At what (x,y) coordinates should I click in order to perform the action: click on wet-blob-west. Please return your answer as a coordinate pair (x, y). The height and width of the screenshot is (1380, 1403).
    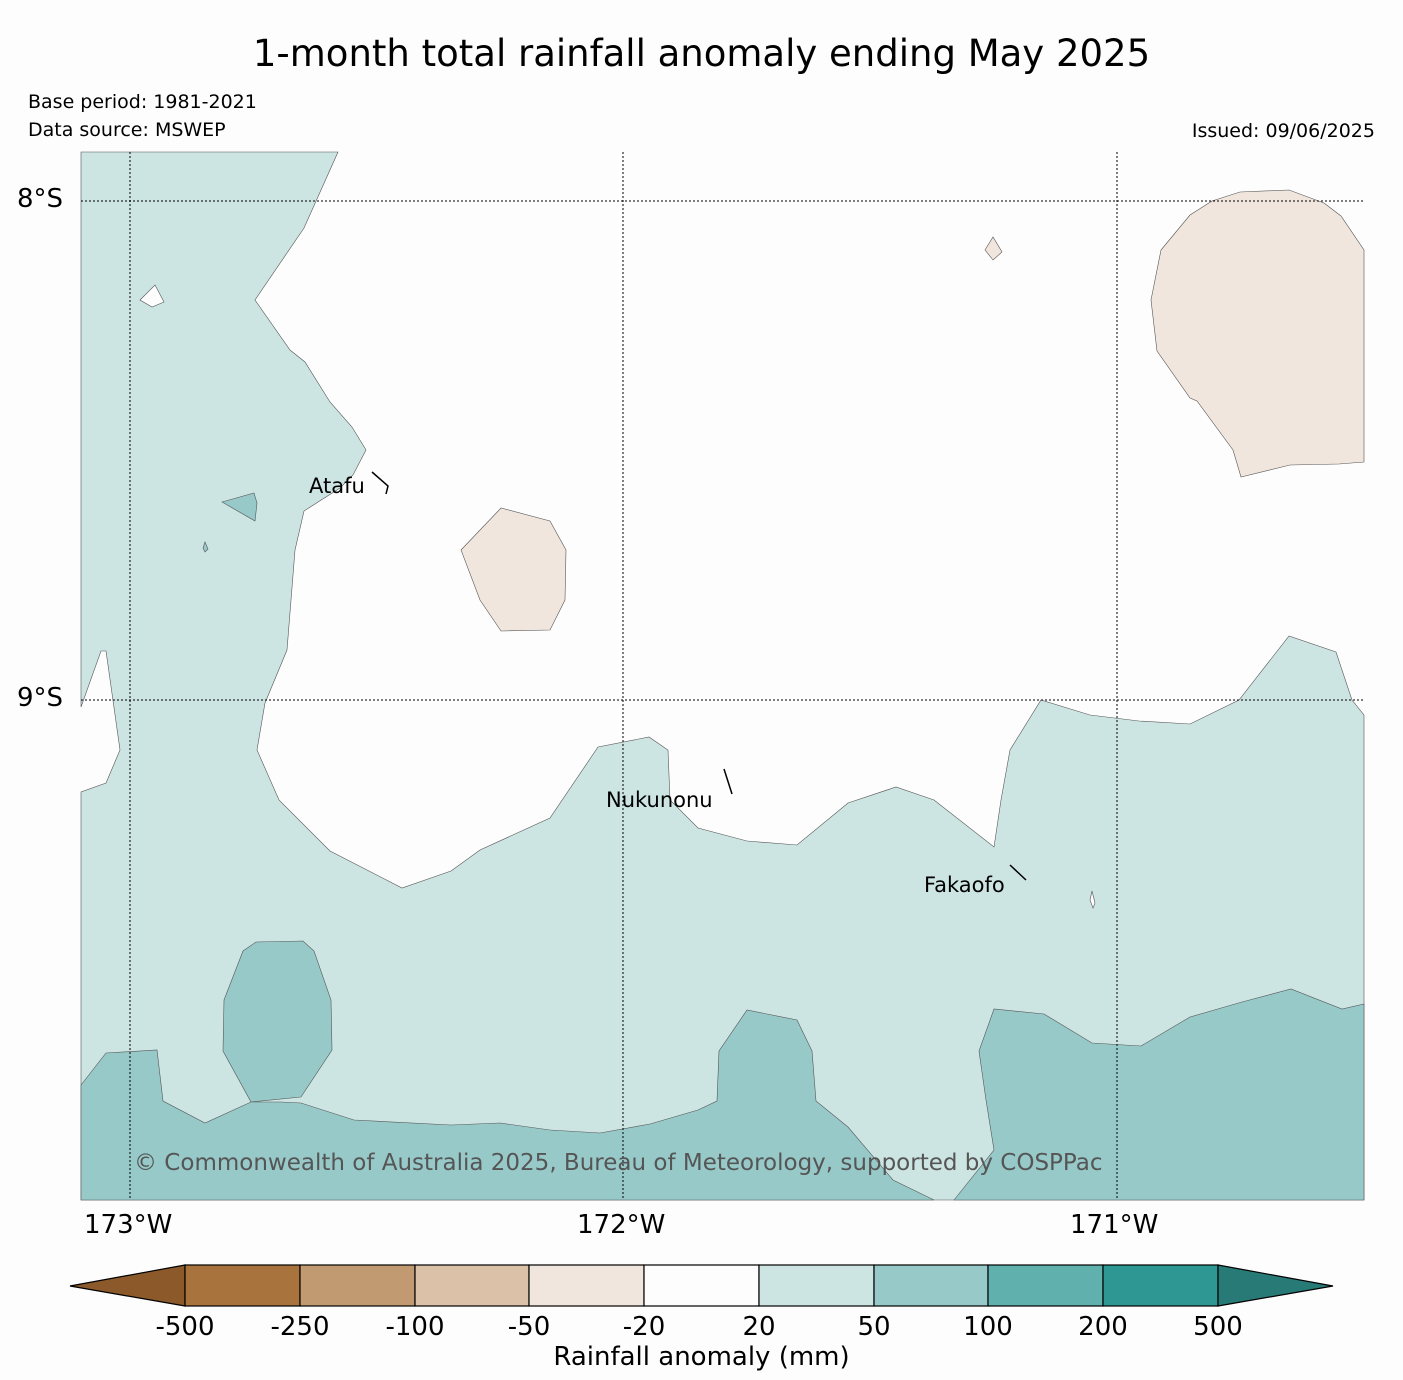
    Looking at the image, I should click on (277, 1021).